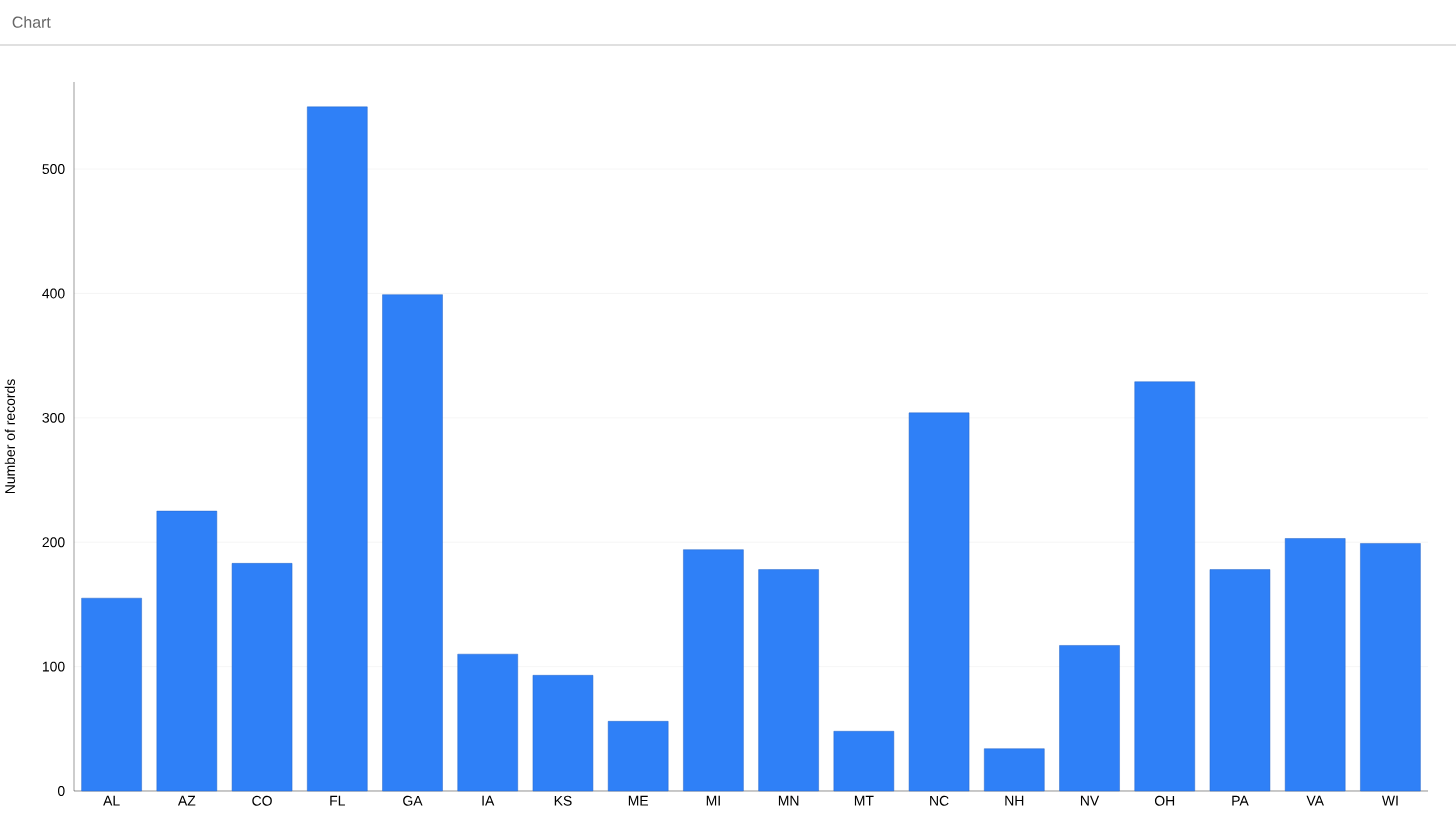 This screenshot has height=821, width=1456. Describe the element at coordinates (413, 800) in the screenshot. I see `x-tick-label: GA` at that location.